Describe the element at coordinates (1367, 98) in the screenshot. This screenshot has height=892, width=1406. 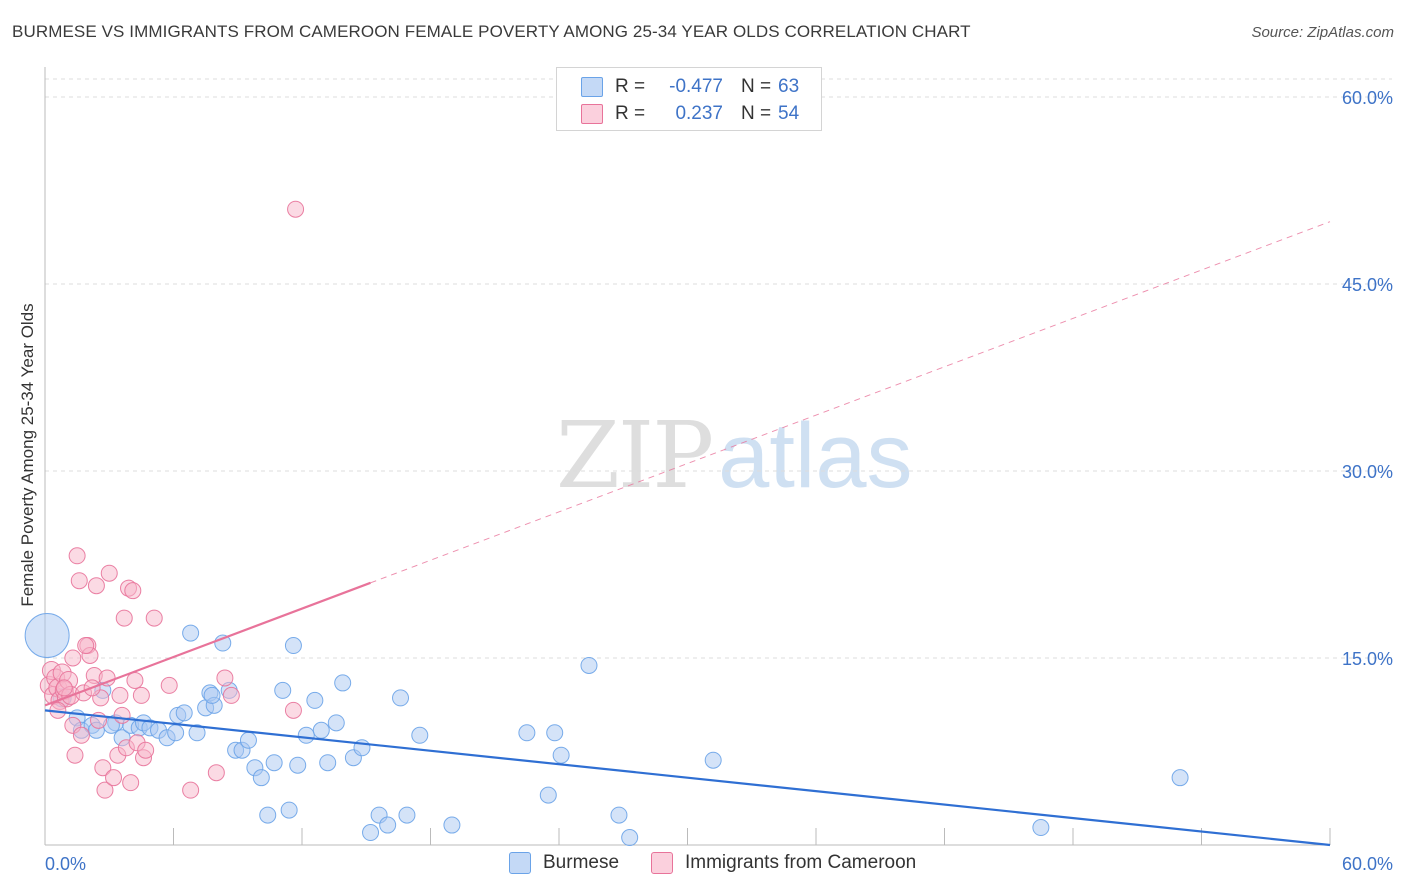
I see `y-tick-label: 60.0%` at that location.